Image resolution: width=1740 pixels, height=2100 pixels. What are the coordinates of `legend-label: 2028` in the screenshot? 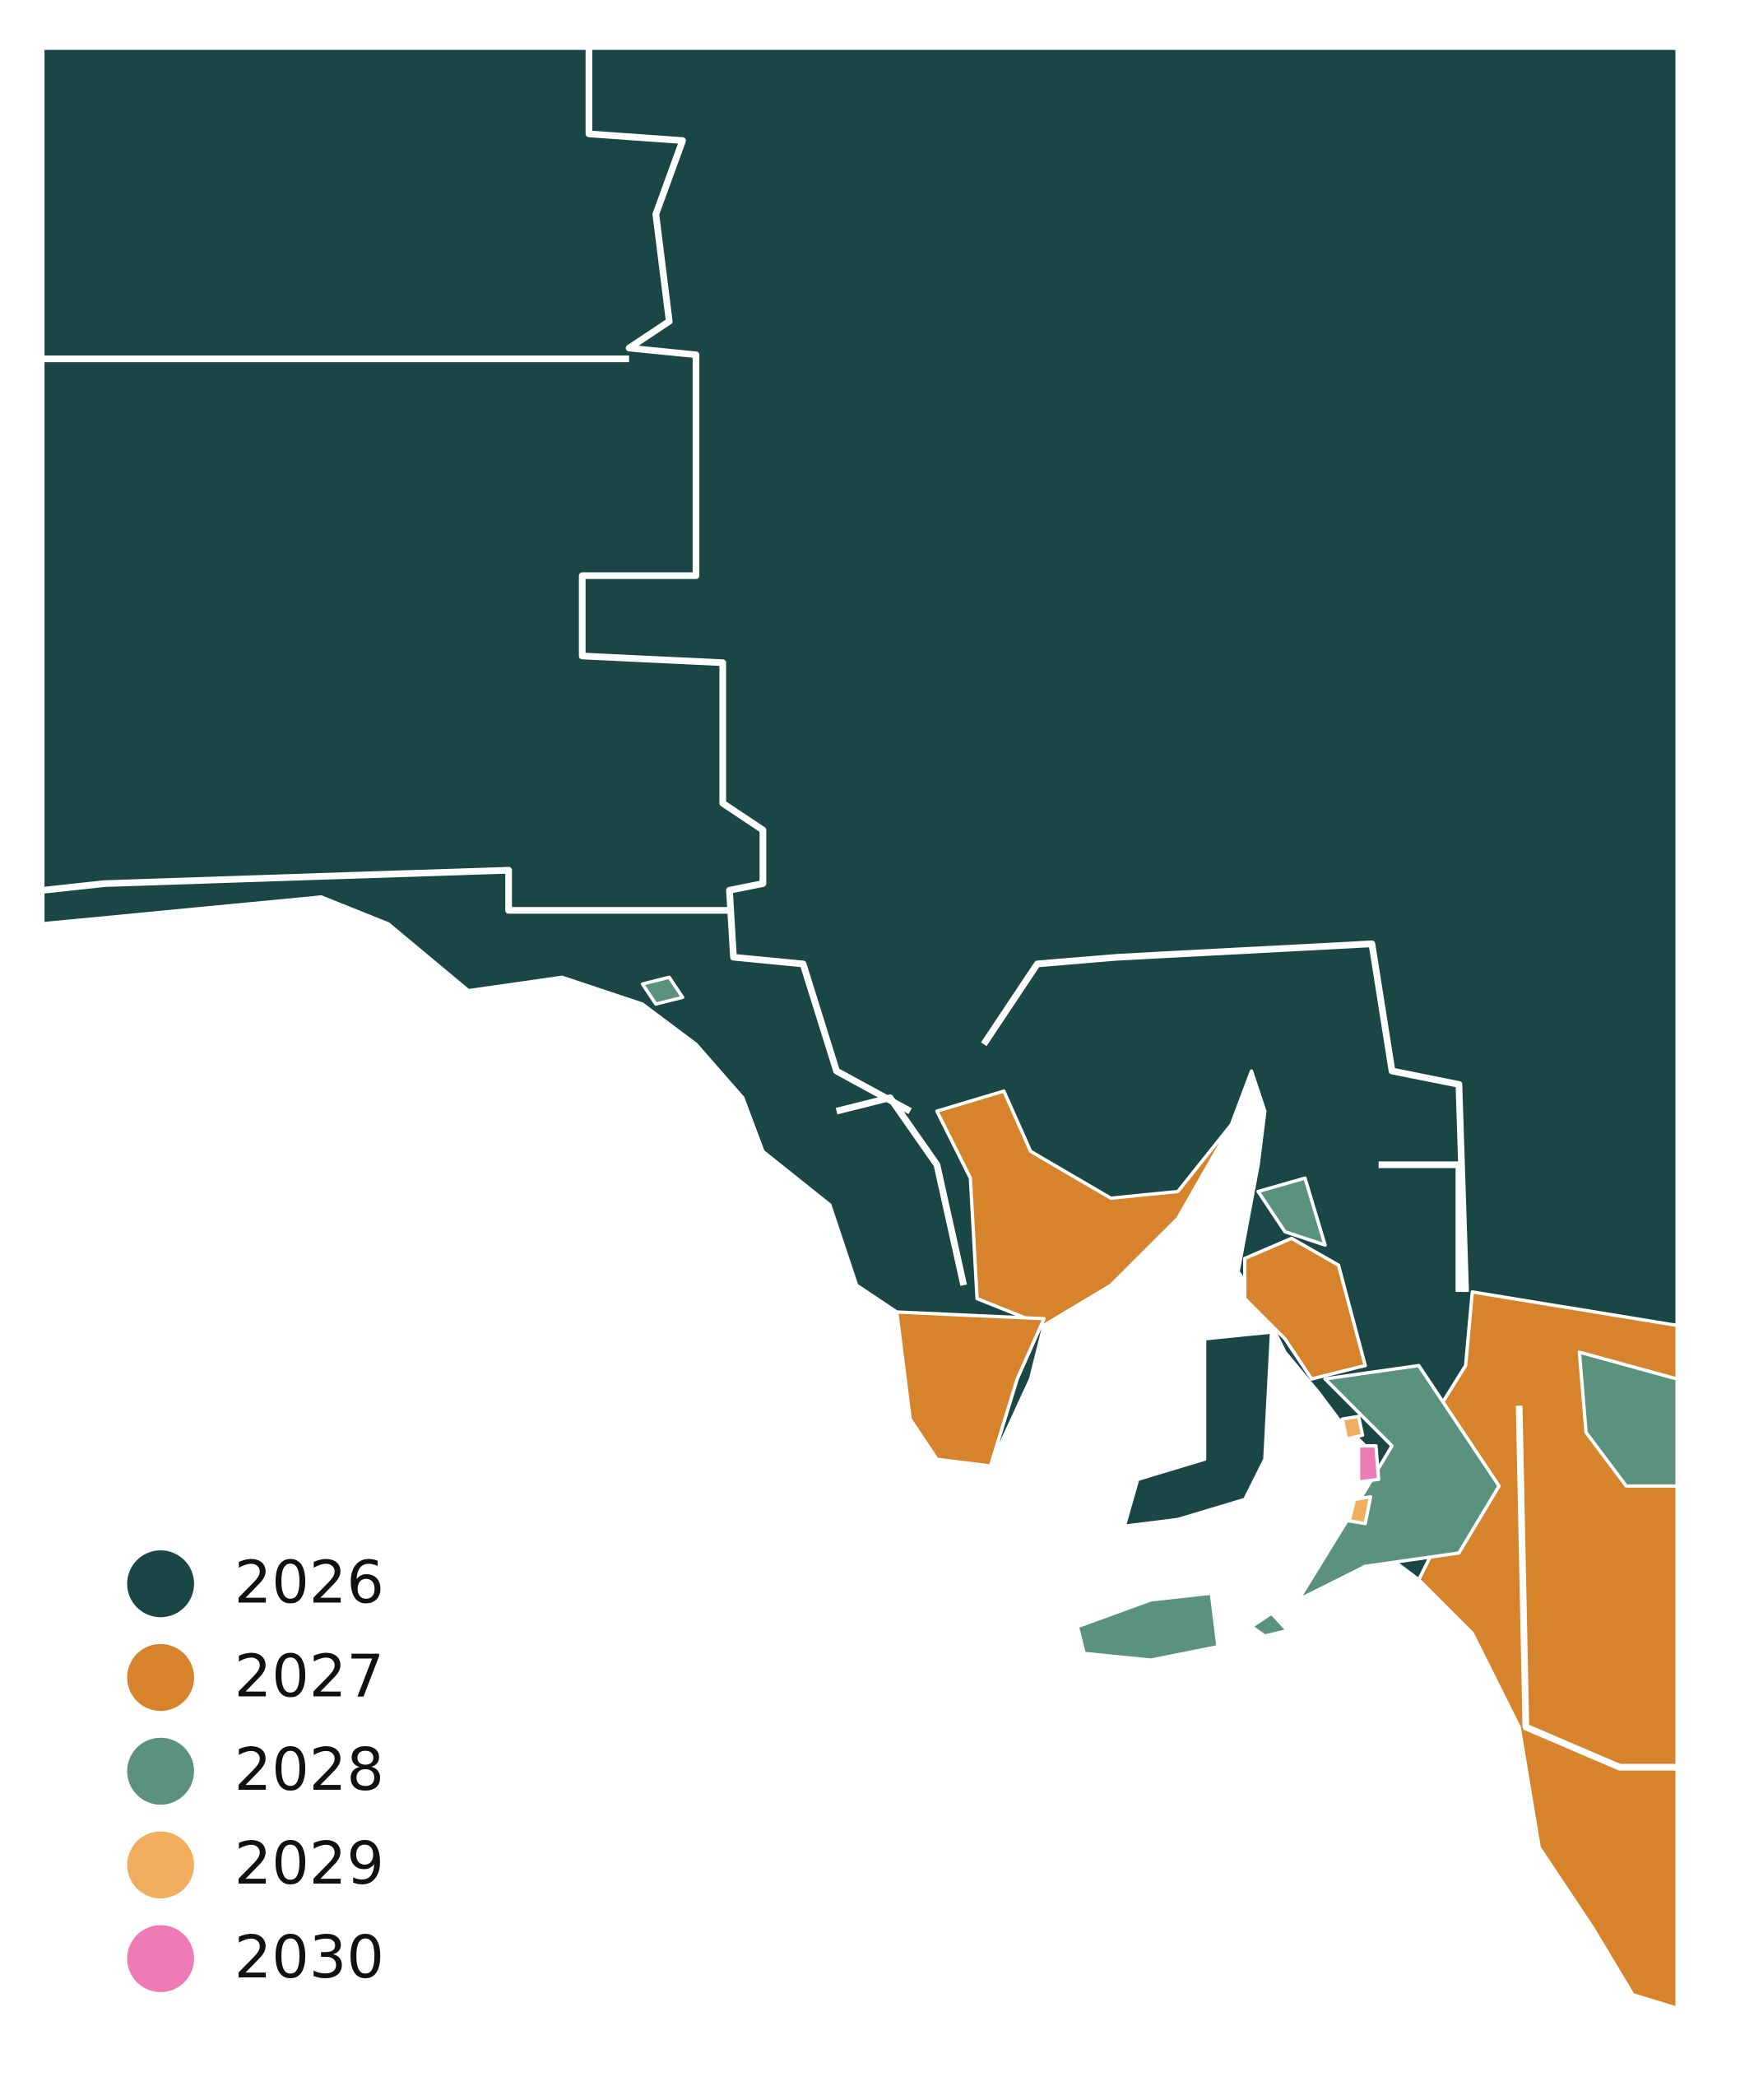 It's located at (309, 1769).